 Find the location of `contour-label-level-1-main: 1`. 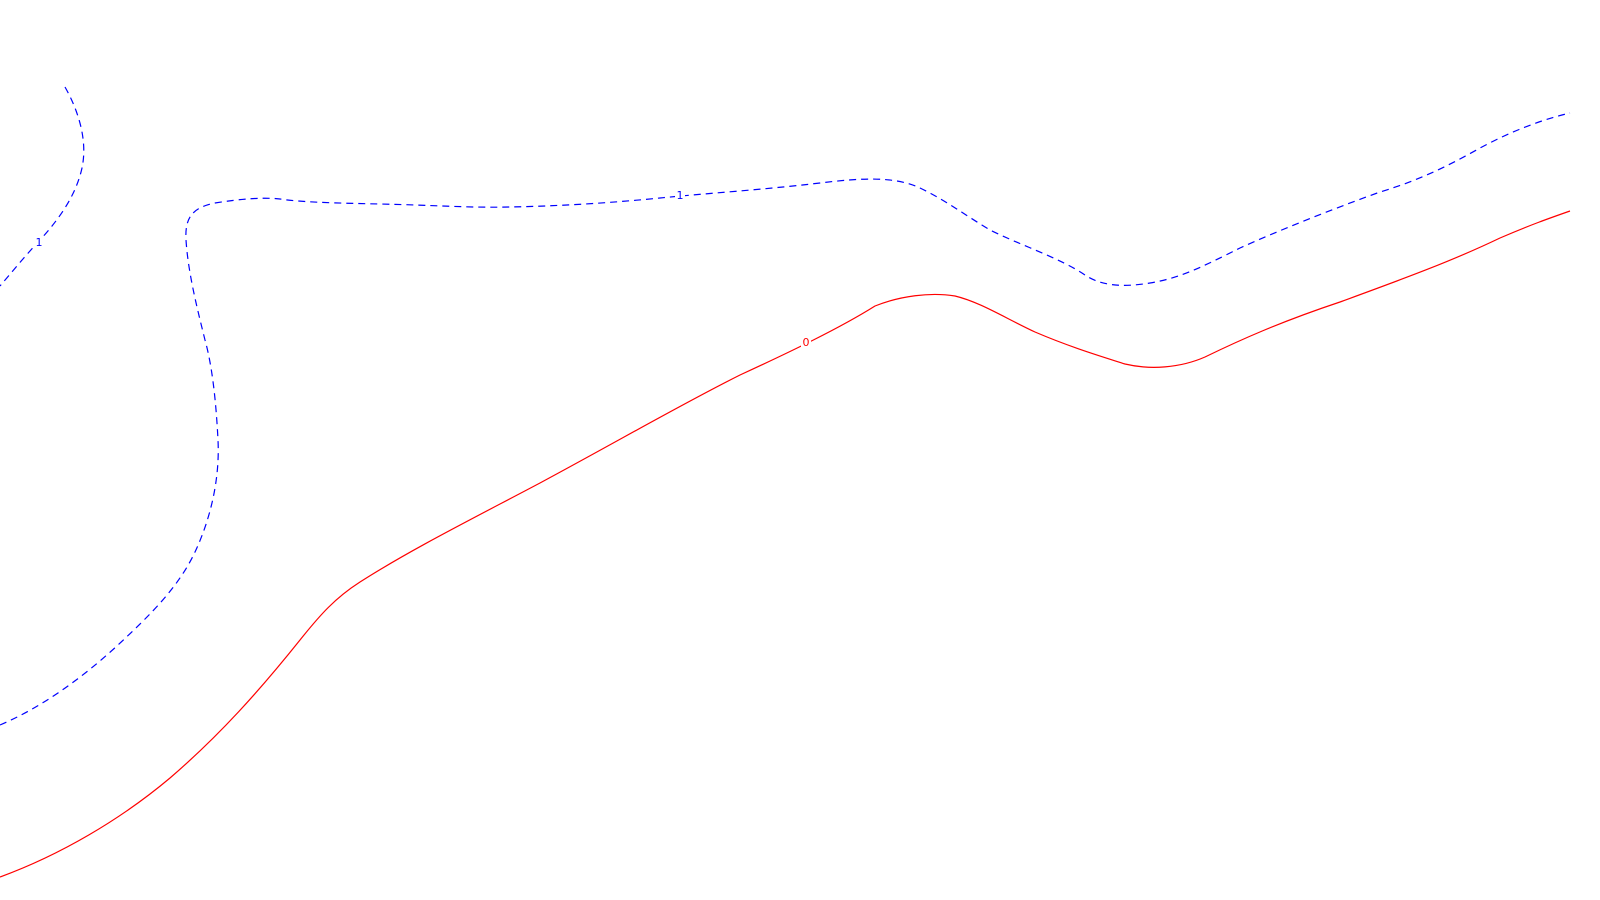

contour-label-level-1-main: 1 is located at coordinates (680, 195).